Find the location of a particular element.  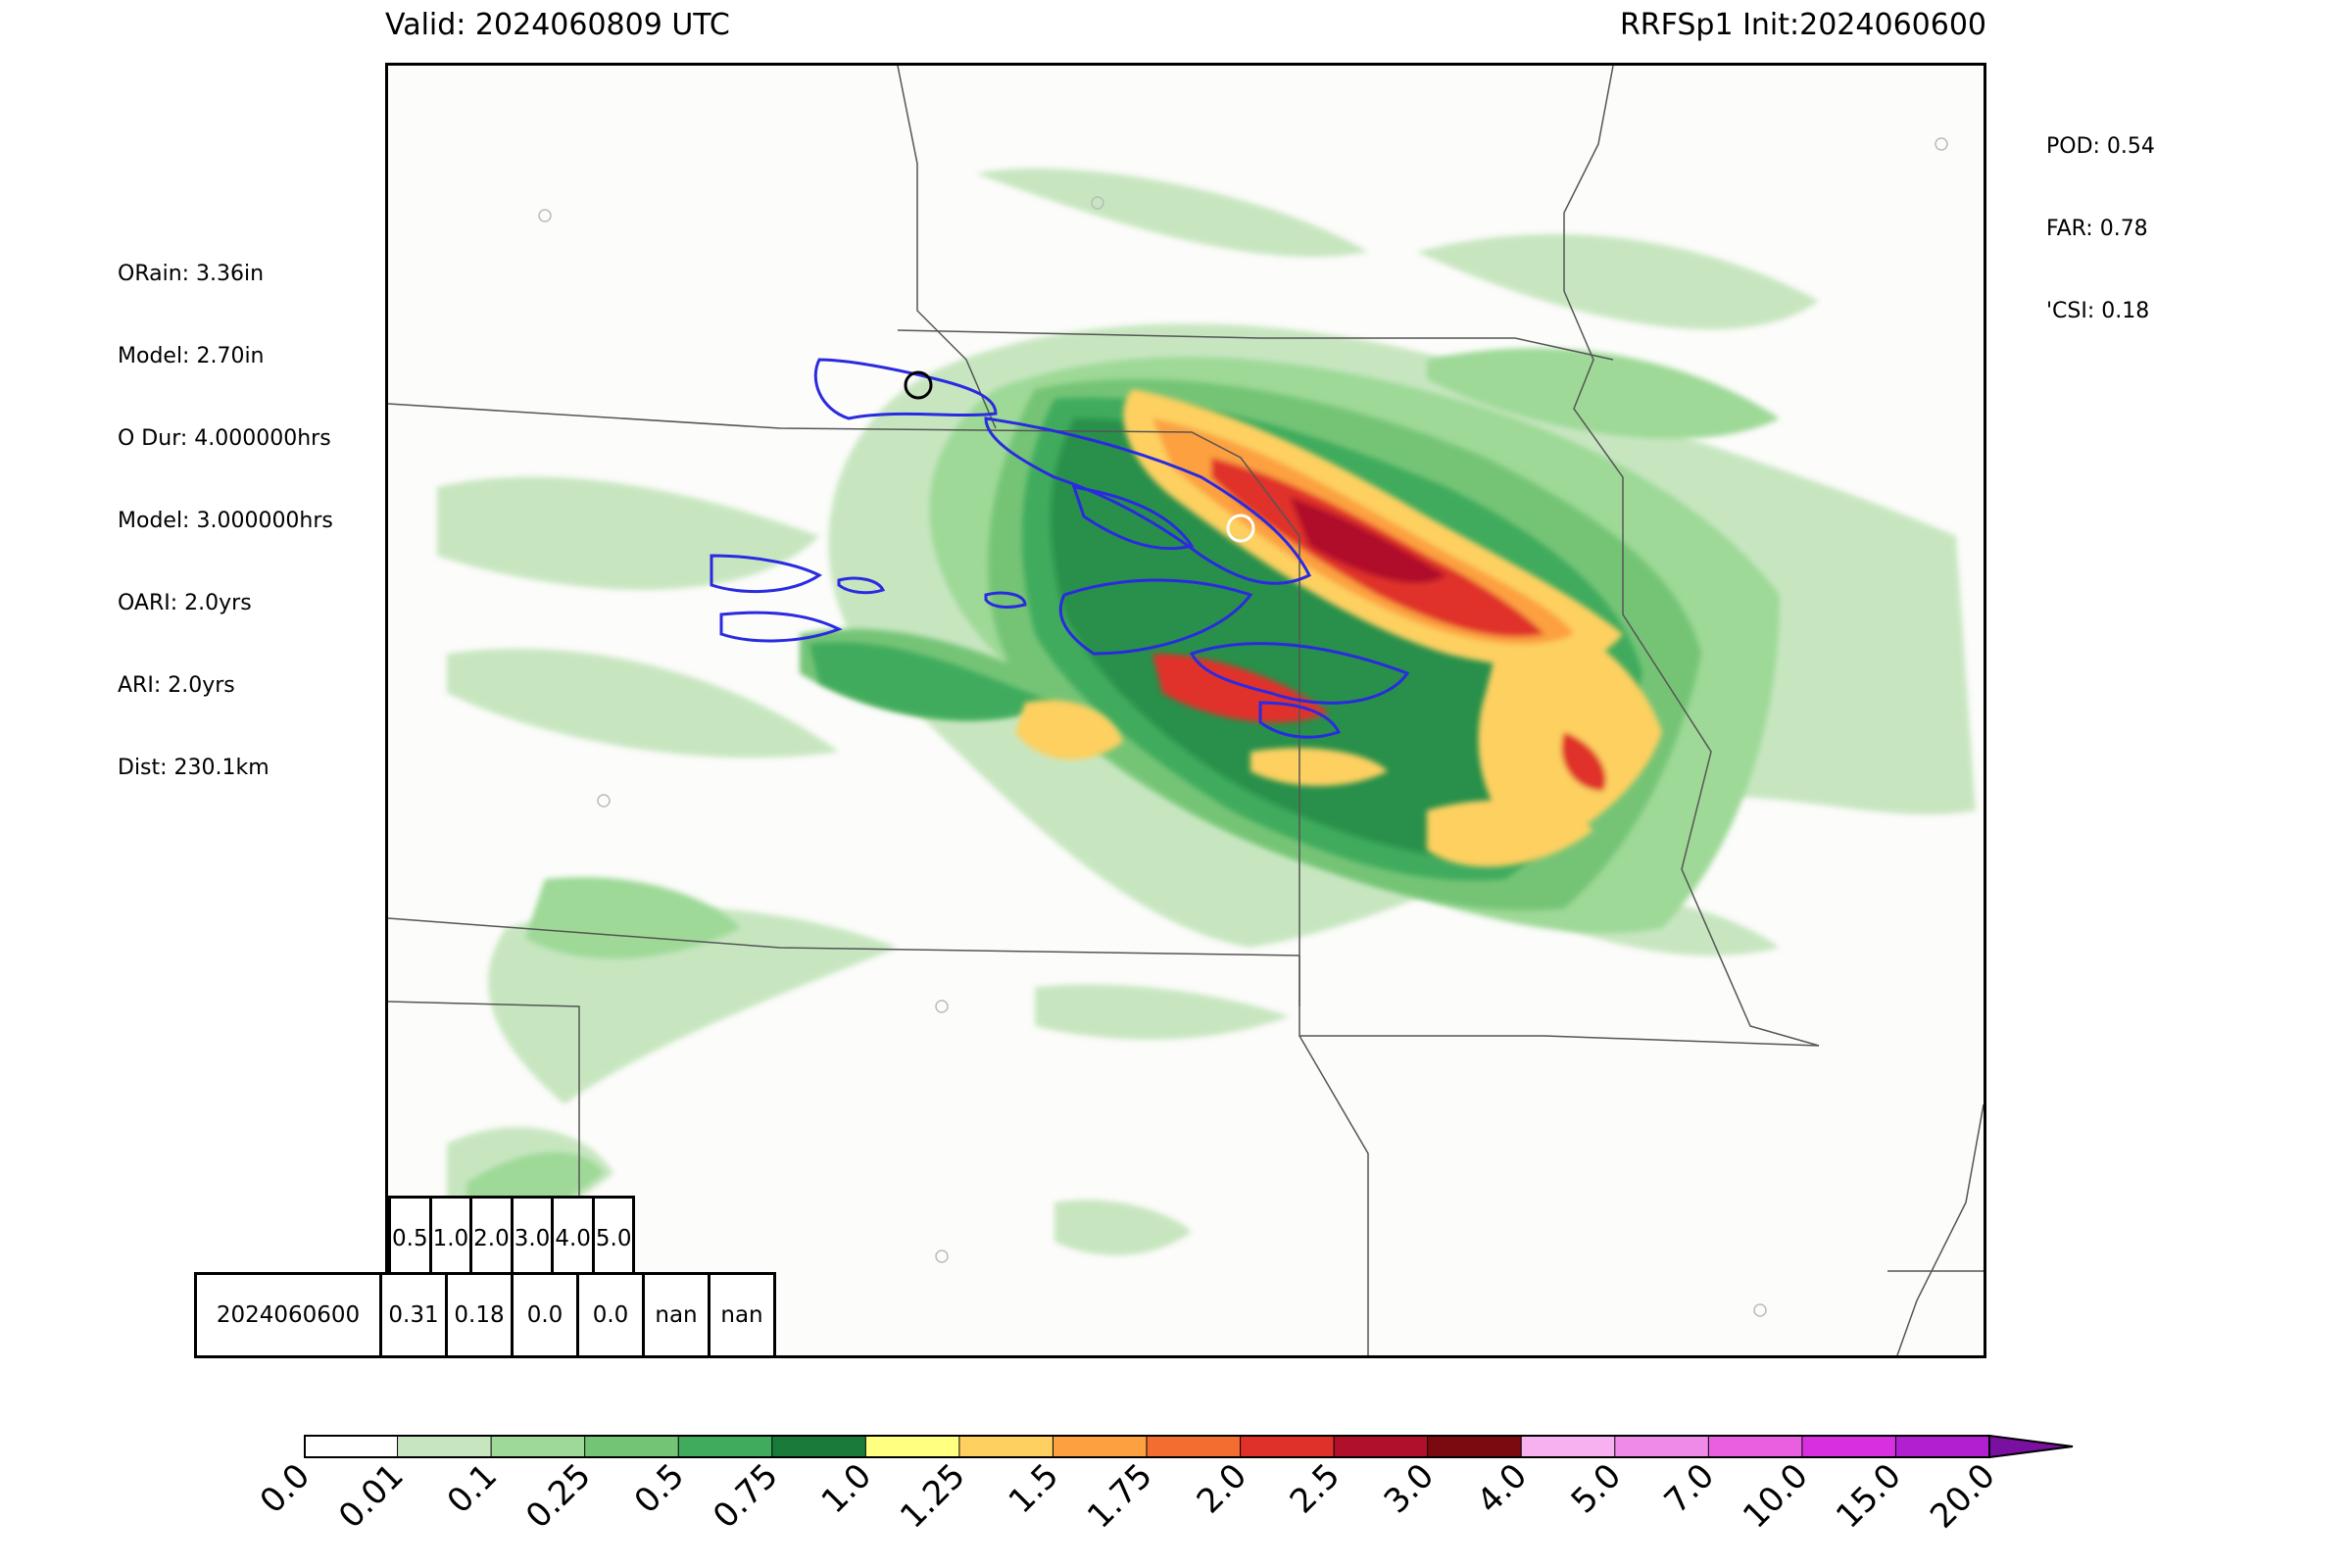

far-score: FAR: 0.78 is located at coordinates (2097, 229).